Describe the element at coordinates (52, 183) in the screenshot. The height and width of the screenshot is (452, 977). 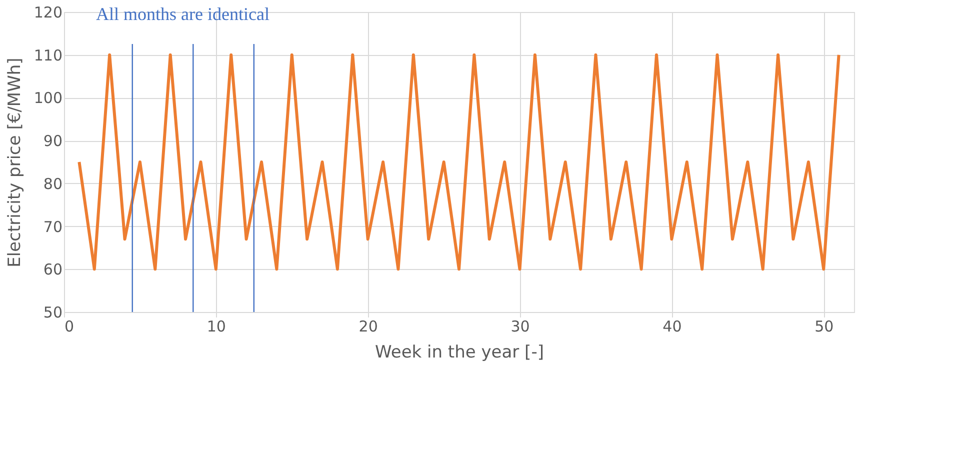
I see `y-tick-label: 80` at that location.